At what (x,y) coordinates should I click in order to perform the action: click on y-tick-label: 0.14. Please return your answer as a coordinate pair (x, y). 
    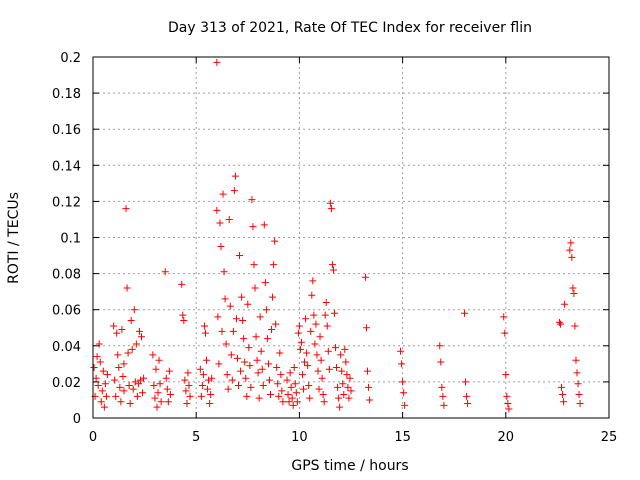
    Looking at the image, I should click on (66, 166).